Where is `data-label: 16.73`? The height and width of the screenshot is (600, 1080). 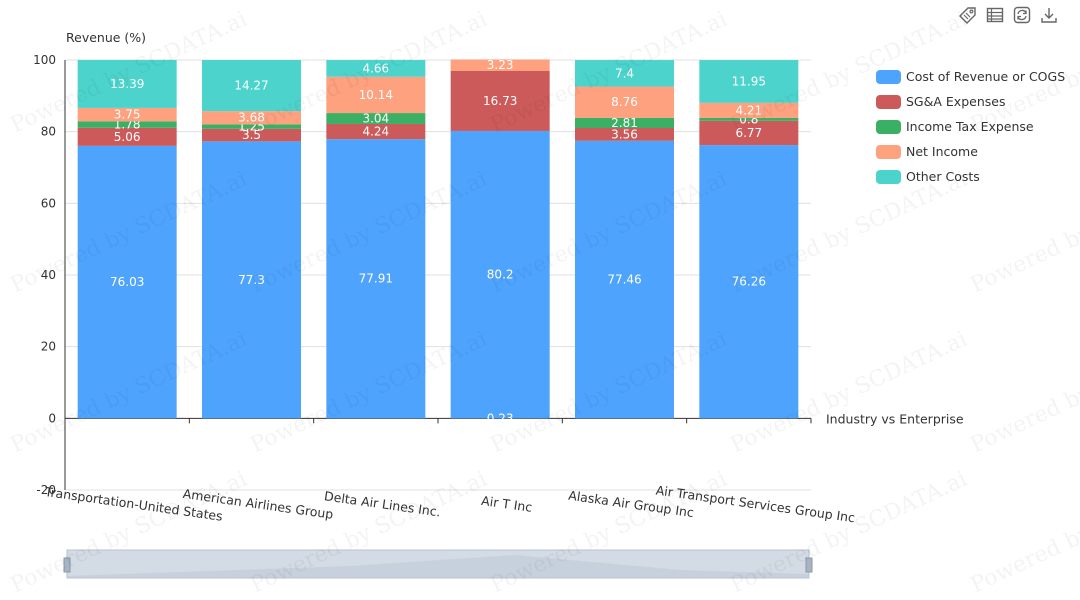 data-label: 16.73 is located at coordinates (500, 101).